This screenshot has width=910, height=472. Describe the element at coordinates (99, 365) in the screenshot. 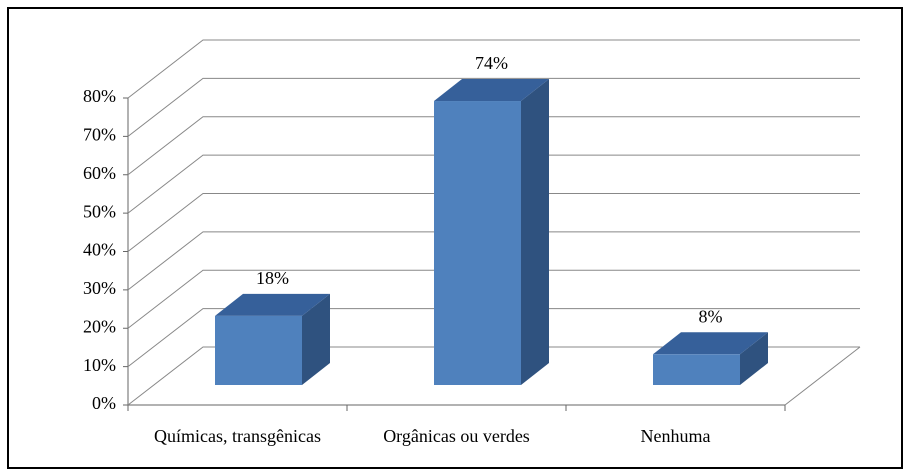

I see `y-tick-label: 10%` at that location.